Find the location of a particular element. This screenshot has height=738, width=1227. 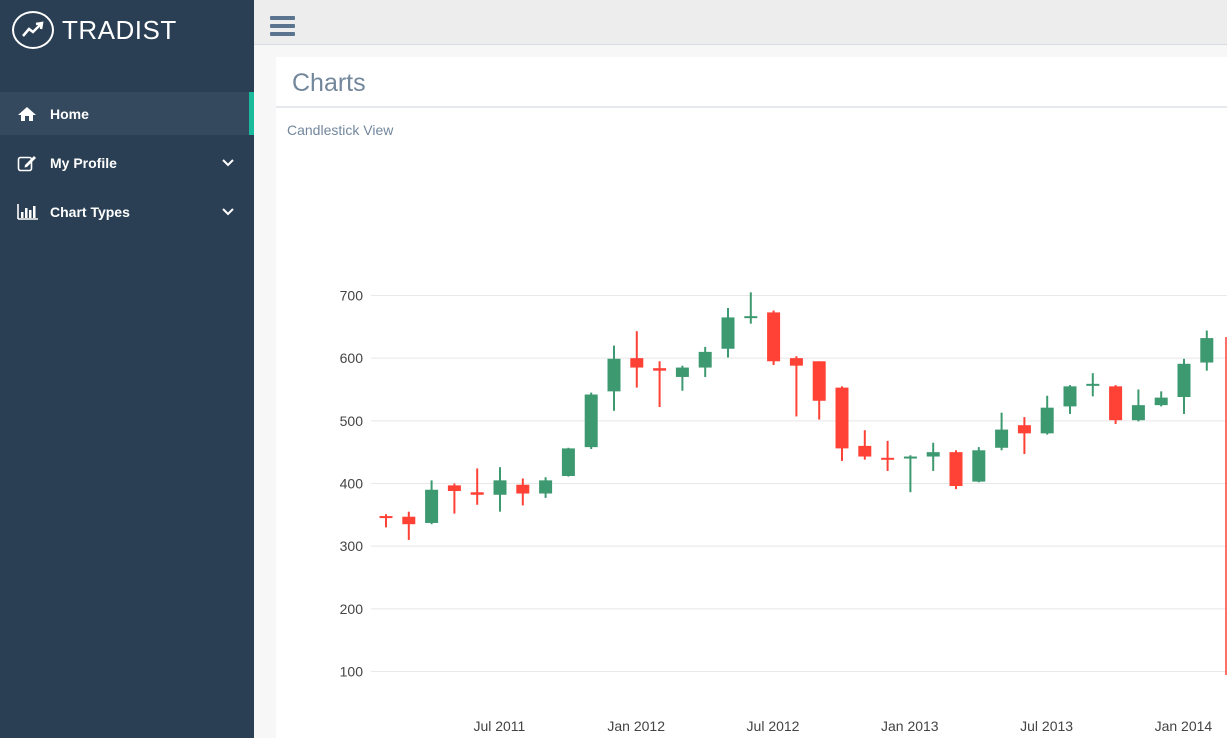

top-bar is located at coordinates (740, 22).